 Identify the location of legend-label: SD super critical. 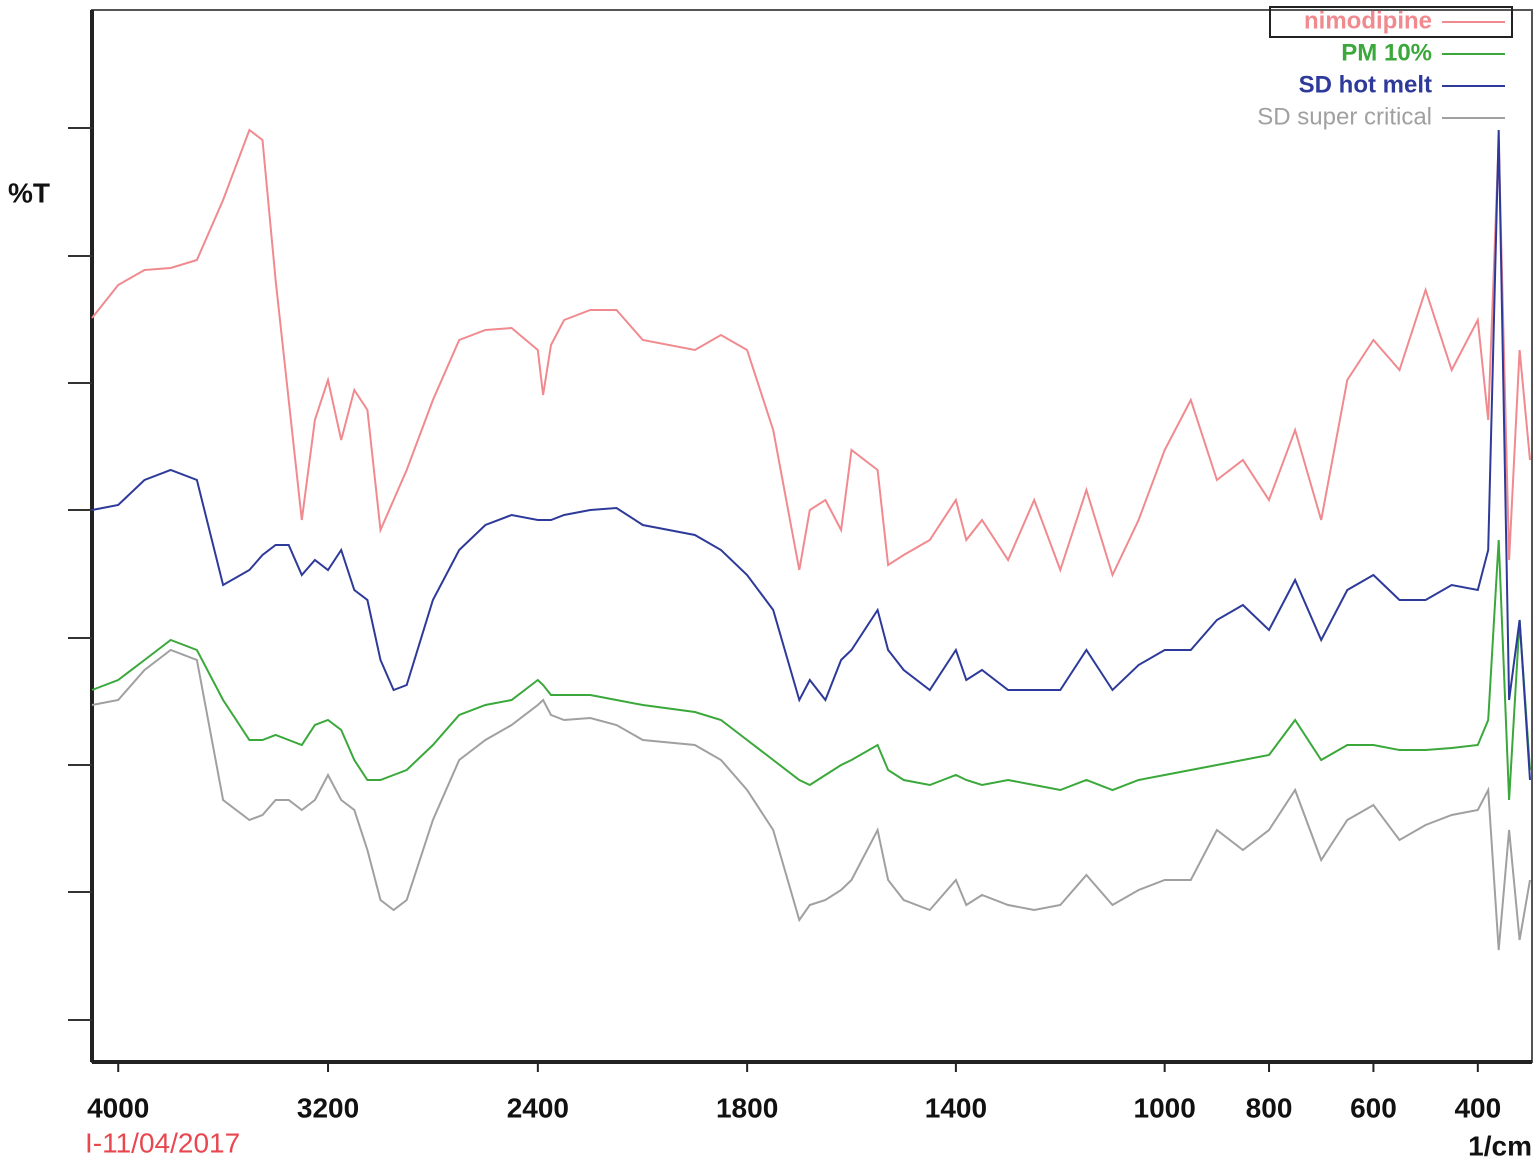
(1344, 116).